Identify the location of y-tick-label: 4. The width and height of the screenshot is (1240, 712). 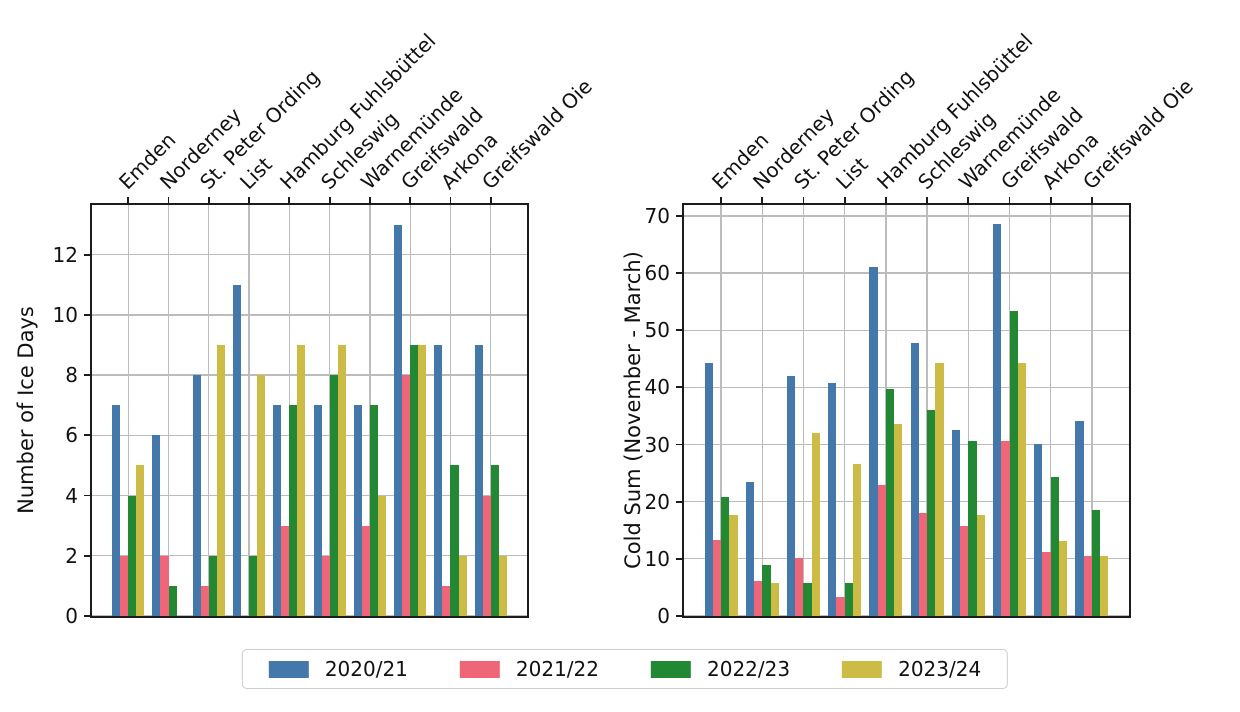
(71, 495).